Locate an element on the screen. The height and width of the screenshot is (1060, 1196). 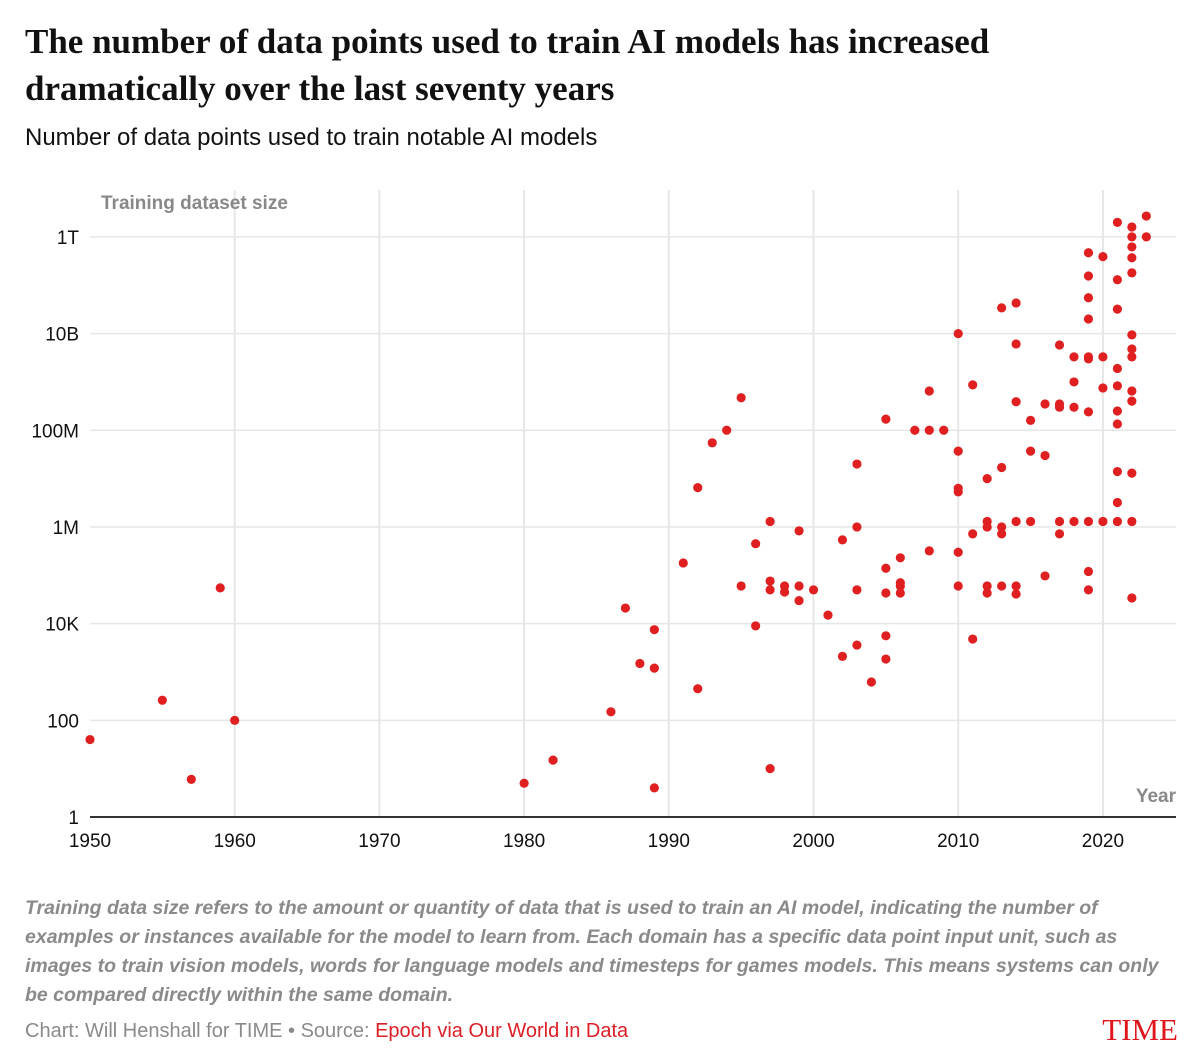
time-logo: TIME is located at coordinates (1140, 1029).